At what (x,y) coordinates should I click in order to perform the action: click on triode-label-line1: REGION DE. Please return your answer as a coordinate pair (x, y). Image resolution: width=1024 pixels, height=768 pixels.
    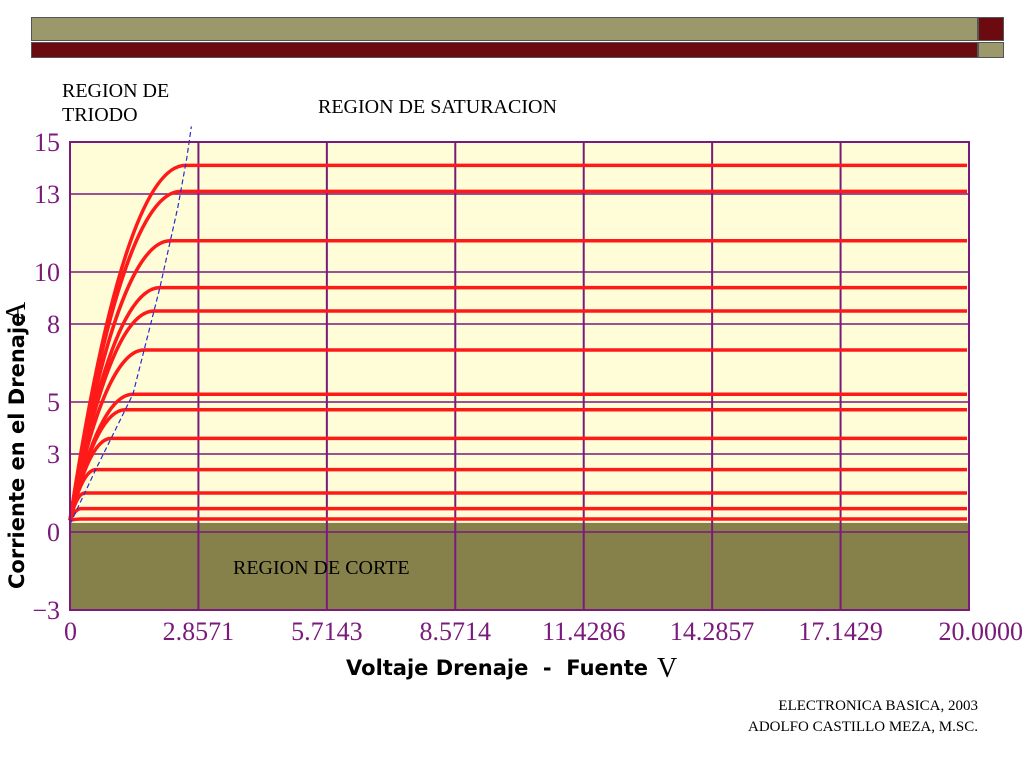
    Looking at the image, I should click on (116, 91).